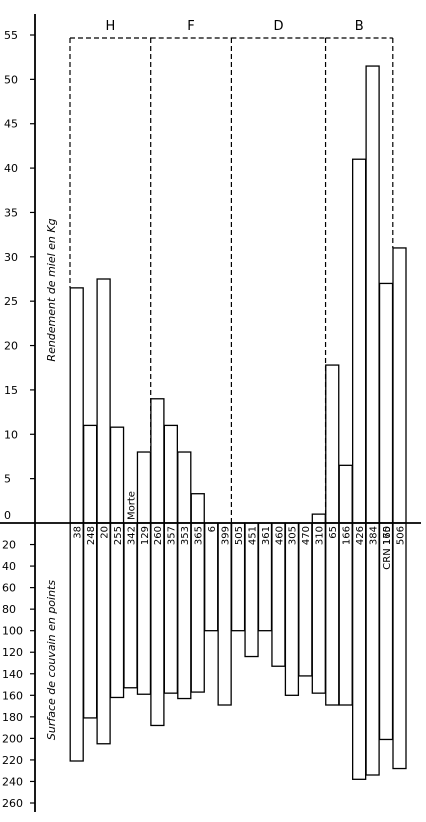  What do you see at coordinates (212, 529) in the screenshot?
I see `colony-label: 6` at bounding box center [212, 529].